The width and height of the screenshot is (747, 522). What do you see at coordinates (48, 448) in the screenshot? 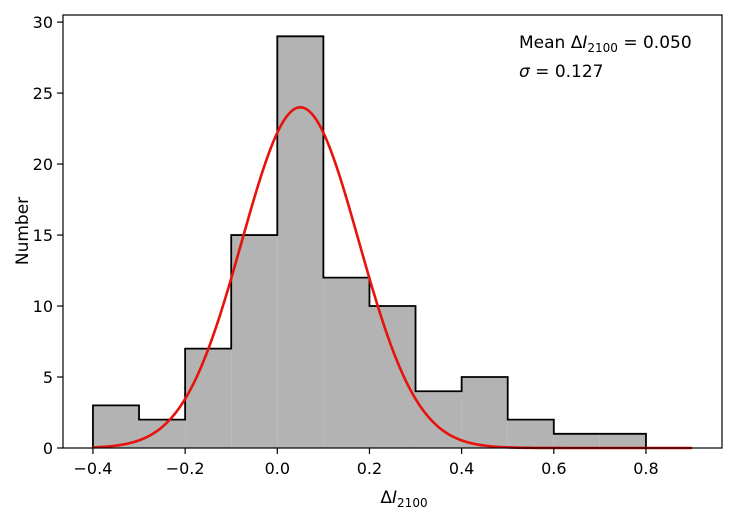
I see `y-tick-label: 0` at bounding box center [48, 448].